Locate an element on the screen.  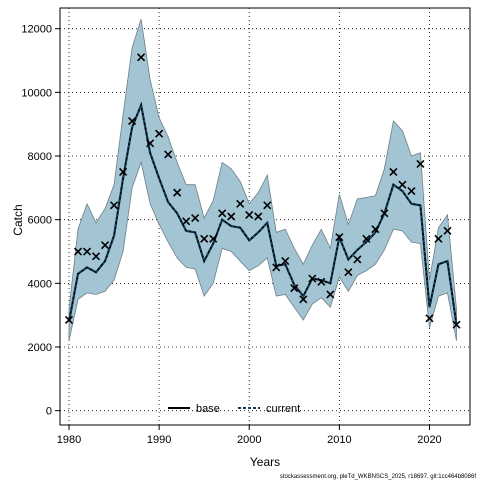
observed-point-1989 is located at coordinates (150, 143).